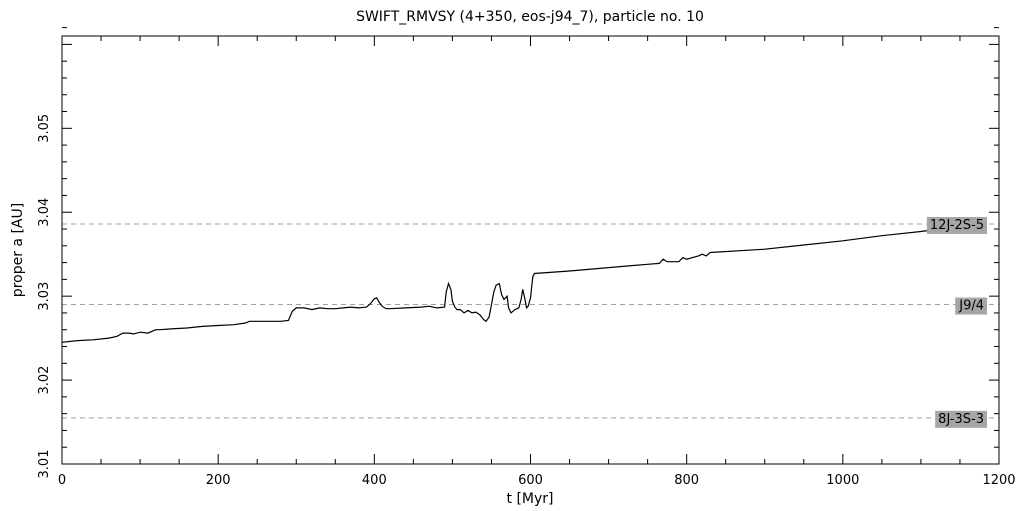  I want to click on x-tick-label: 1200, so click(998, 480).